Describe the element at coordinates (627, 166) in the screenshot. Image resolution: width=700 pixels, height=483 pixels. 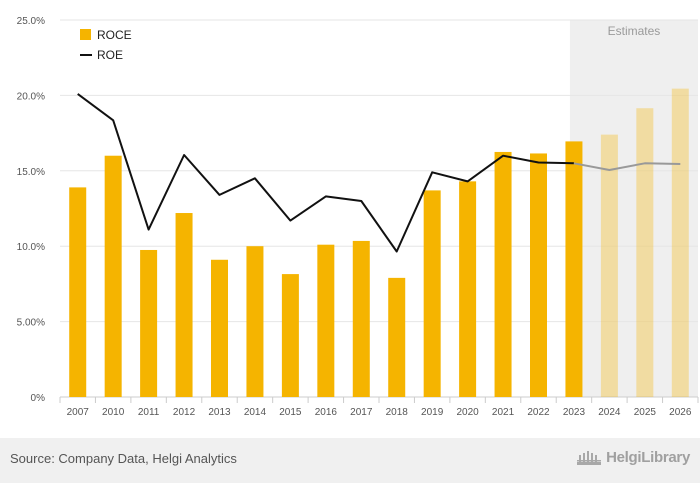
I see `roe-line-estimate` at that location.